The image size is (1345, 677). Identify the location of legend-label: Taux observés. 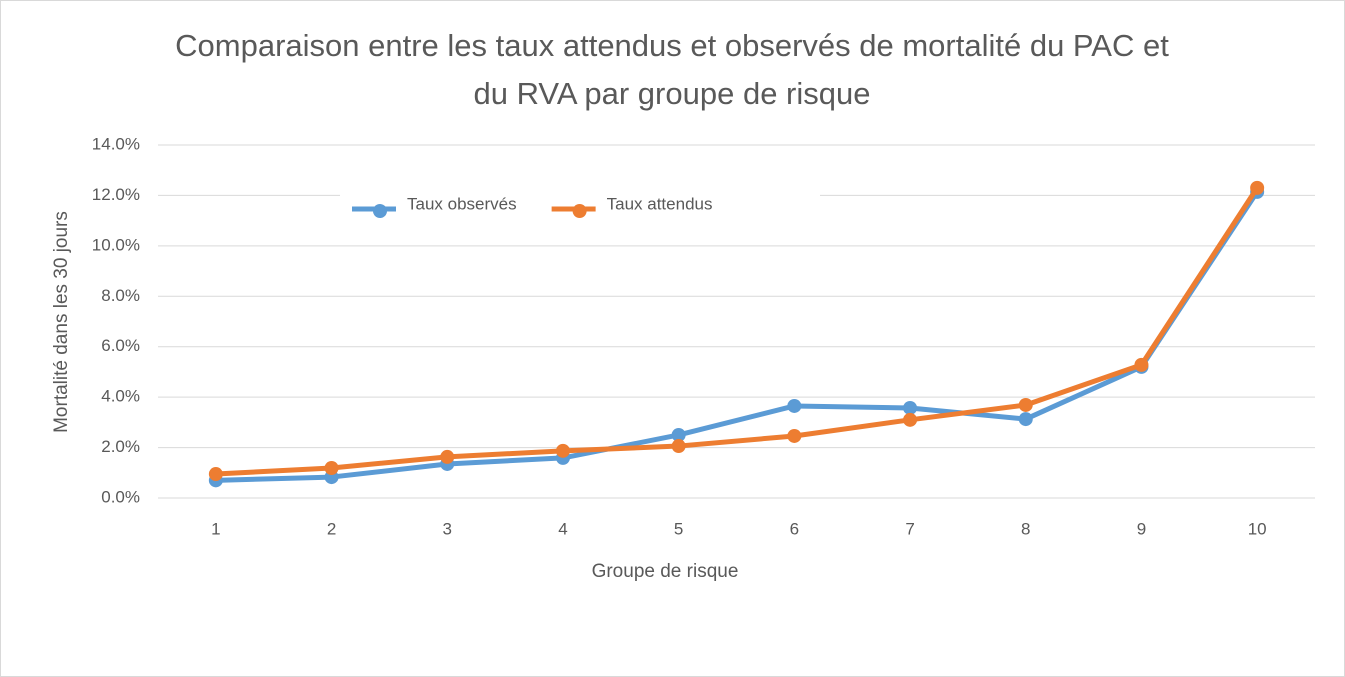
(462, 203).